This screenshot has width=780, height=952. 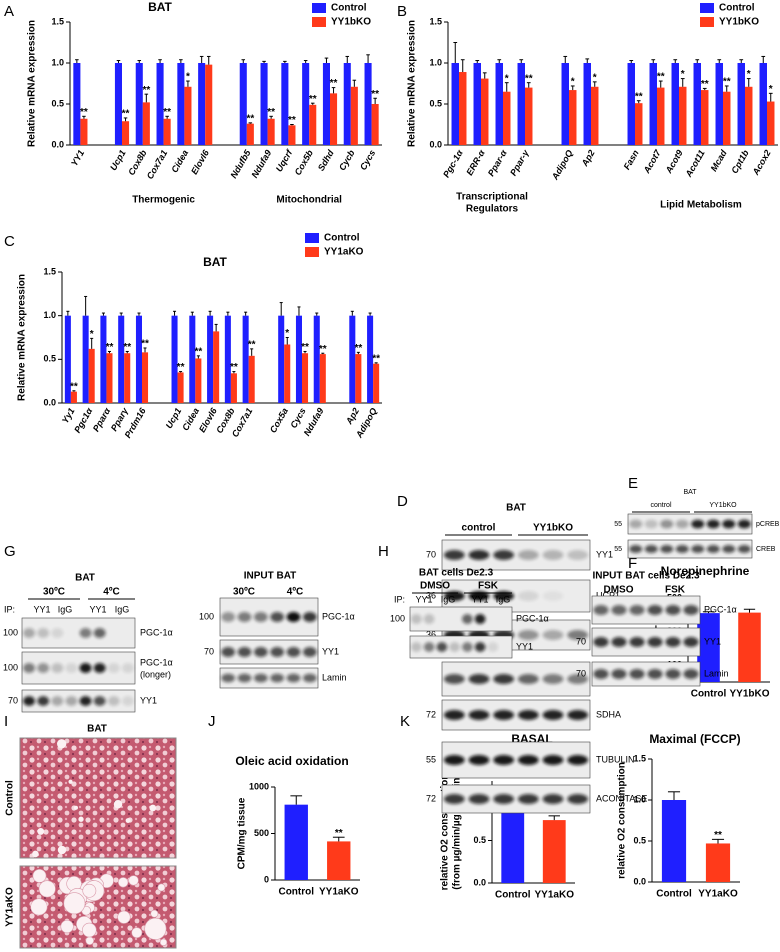 What do you see at coordinates (431, 634) in the screenshot?
I see `size-marker: 36` at bounding box center [431, 634].